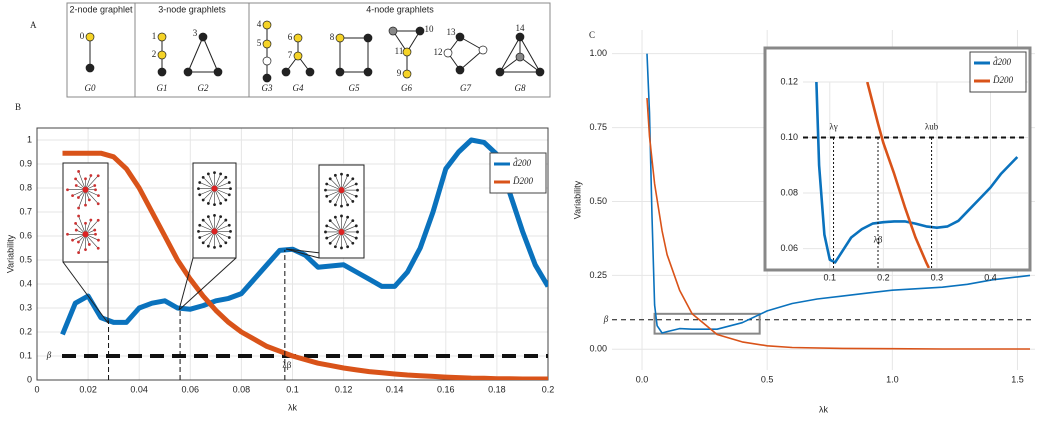 Image resolution: width=1037 pixels, height=424 pixels. I want to click on panel-label: B, so click(18, 107).